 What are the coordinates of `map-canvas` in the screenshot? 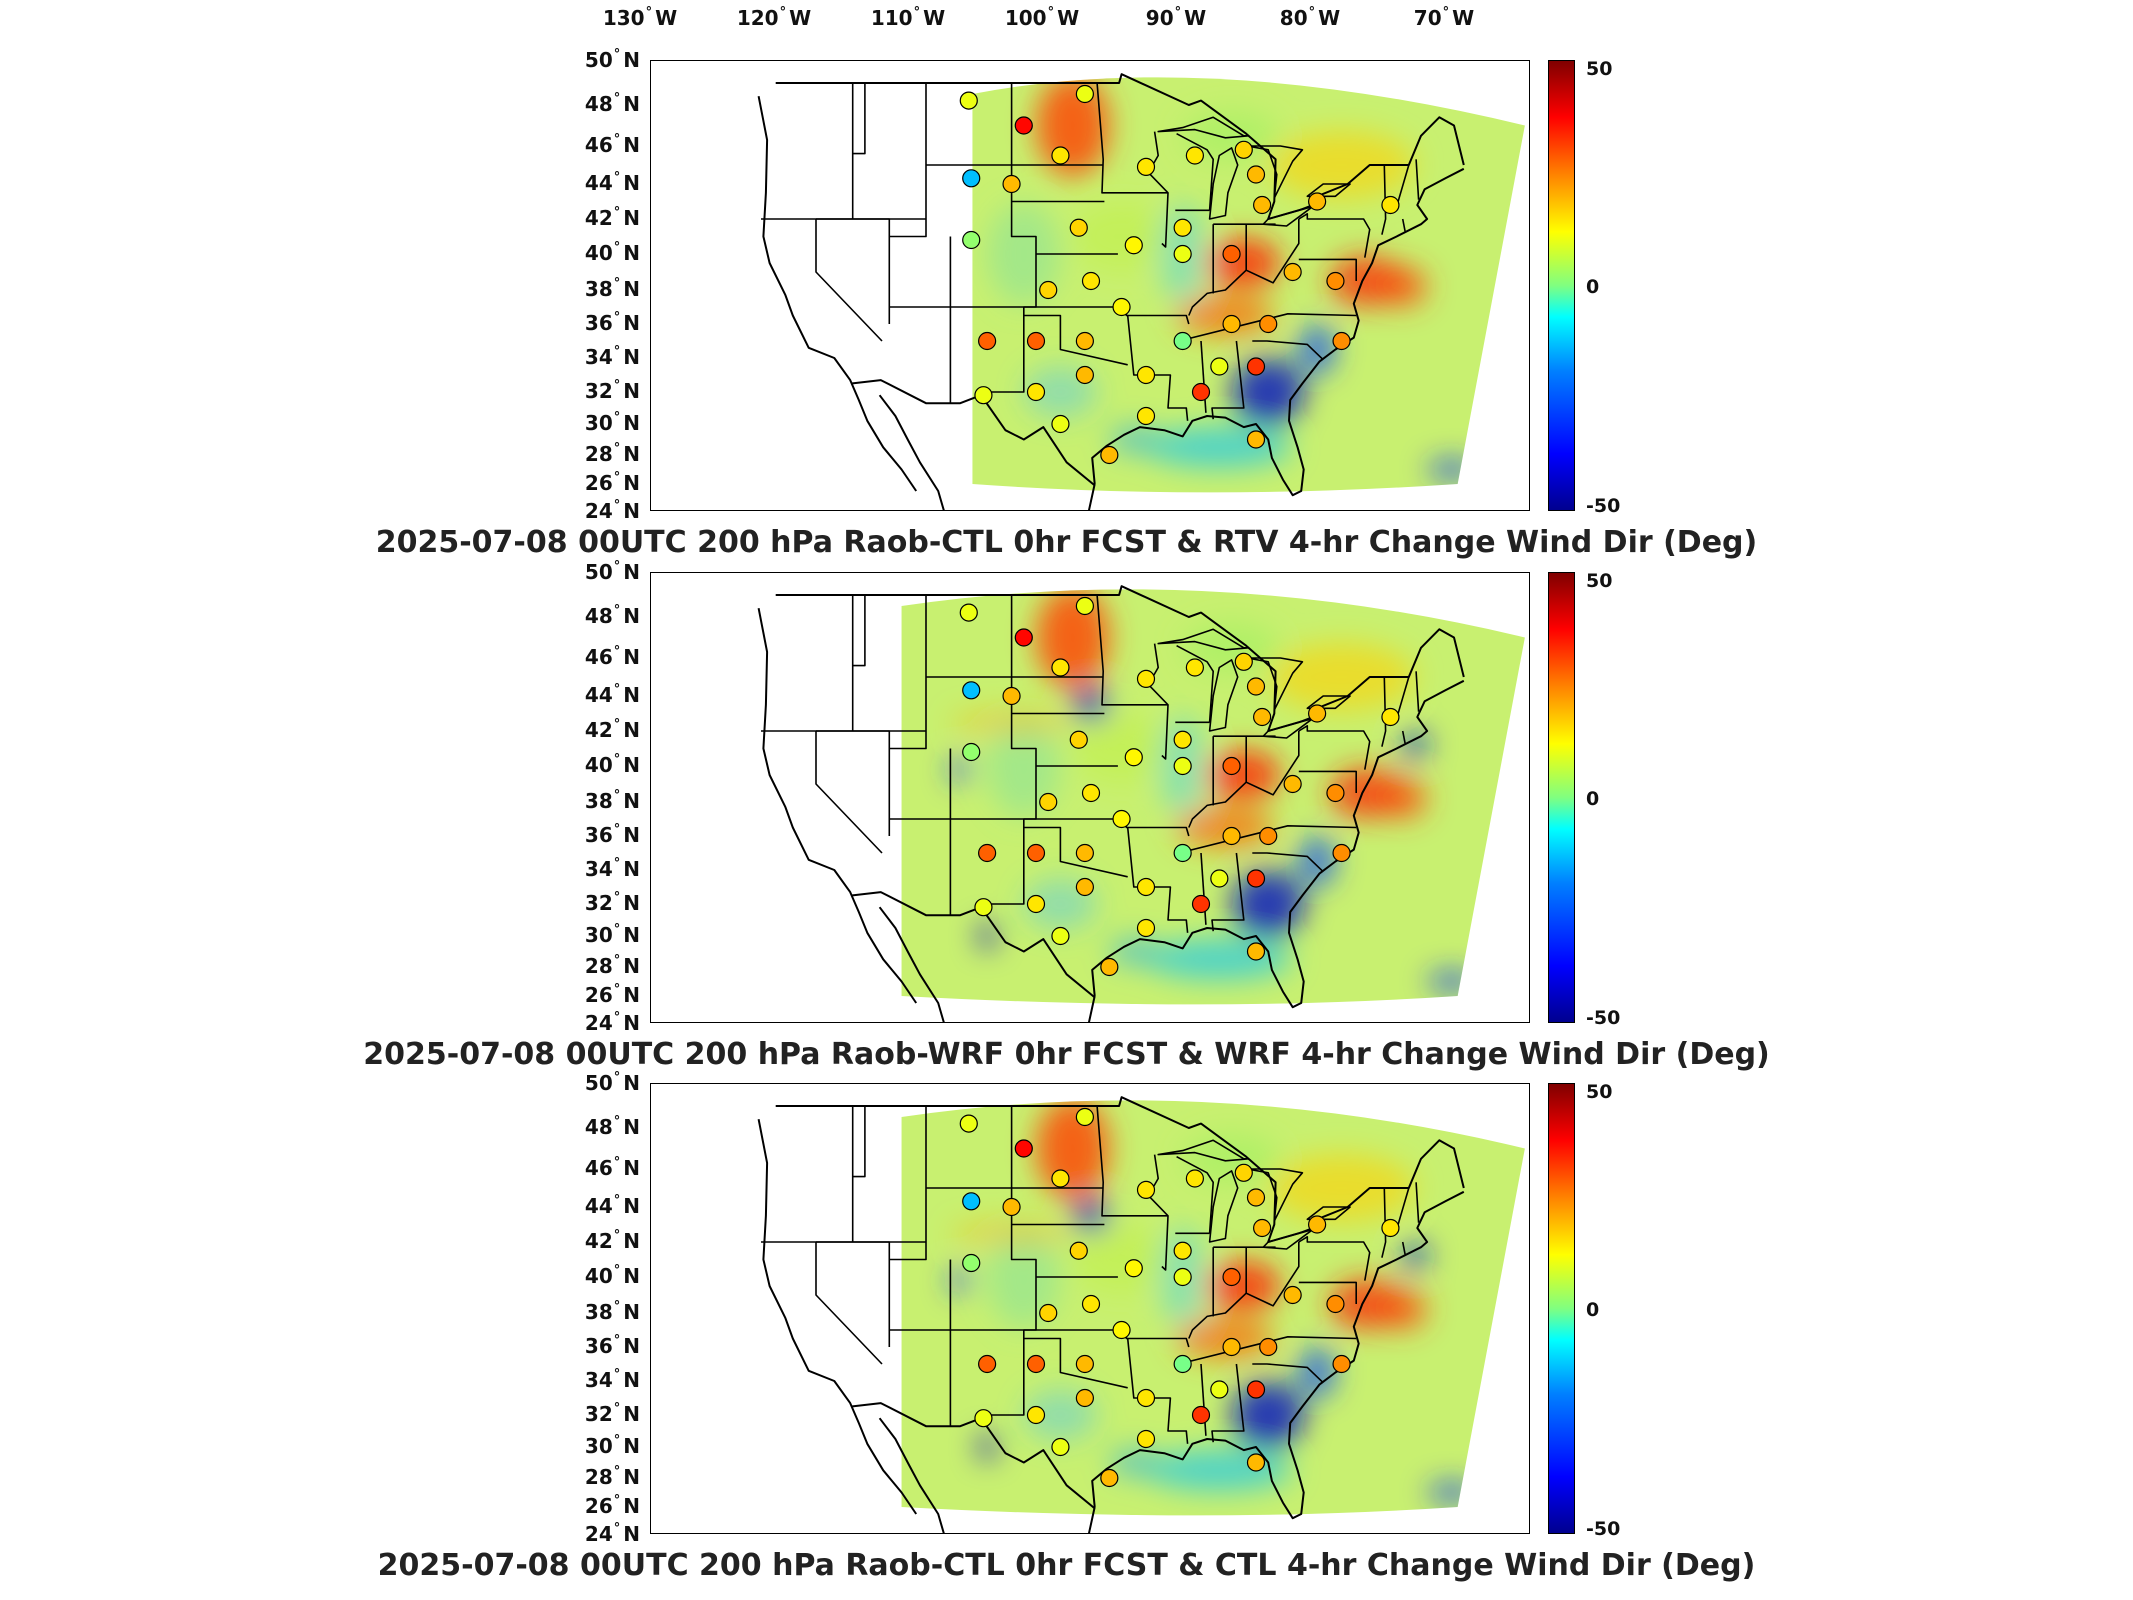 It's located at (1141, 291).